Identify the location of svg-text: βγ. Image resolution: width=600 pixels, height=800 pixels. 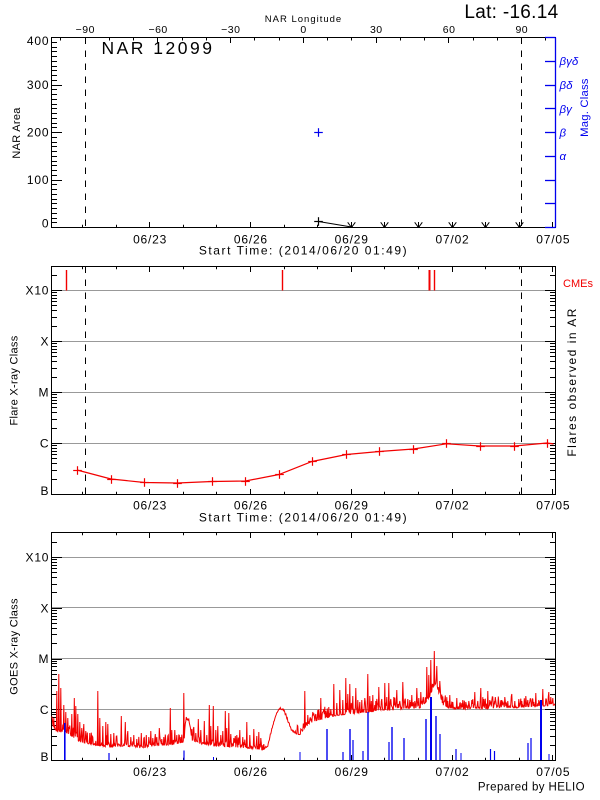
(566, 110).